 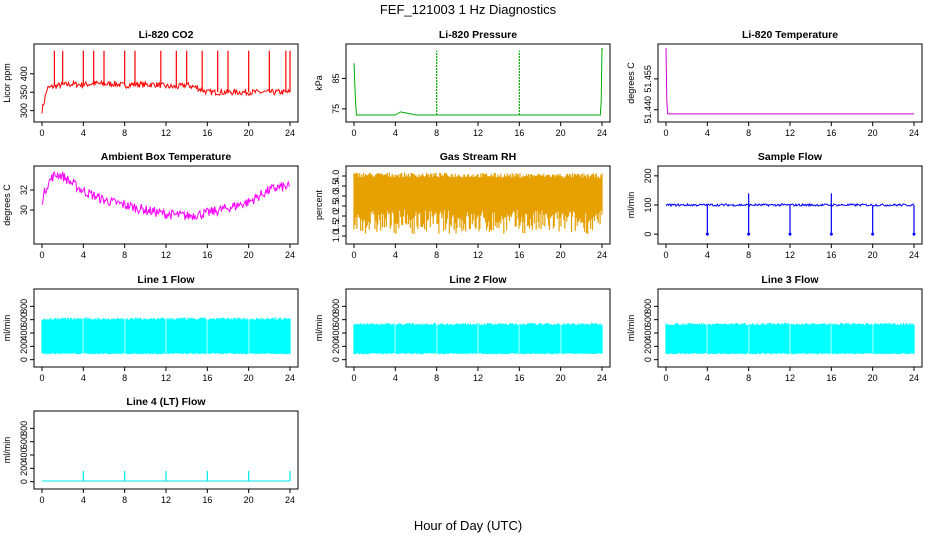 What do you see at coordinates (790, 280) in the screenshot?
I see `chart-title: Line 3 Flow` at bounding box center [790, 280].